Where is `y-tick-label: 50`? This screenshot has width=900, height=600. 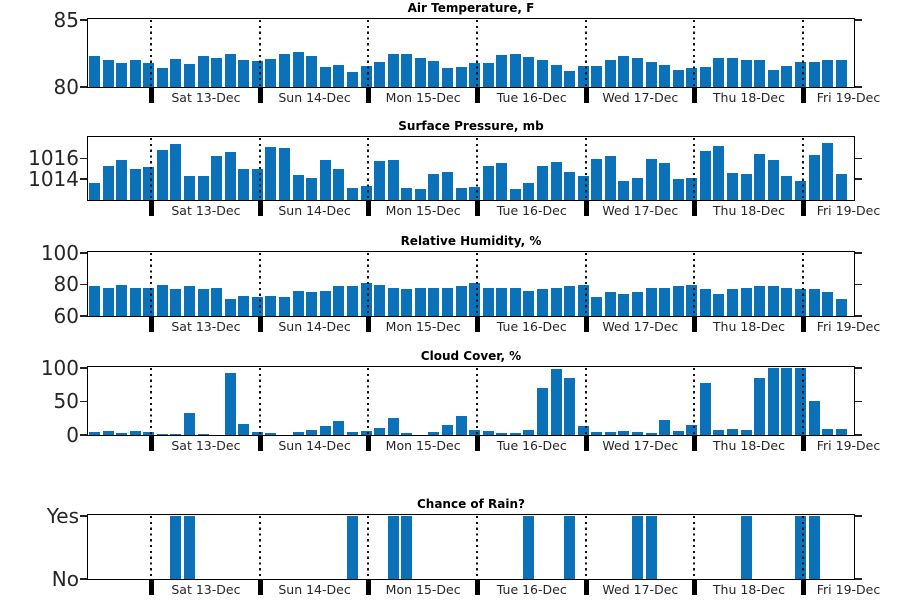
y-tick-label: 50 is located at coordinates (66, 401).